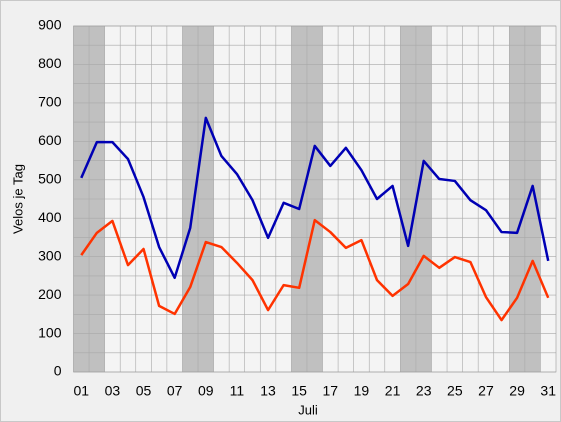  What do you see at coordinates (50, 332) in the screenshot?
I see `y-tick-label: 100` at bounding box center [50, 332].